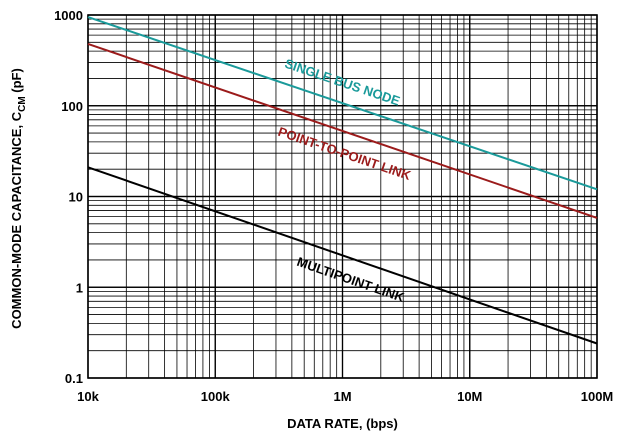 This screenshot has width=617, height=438. I want to click on y-axis-label-subscript: CM, so click(22, 104).